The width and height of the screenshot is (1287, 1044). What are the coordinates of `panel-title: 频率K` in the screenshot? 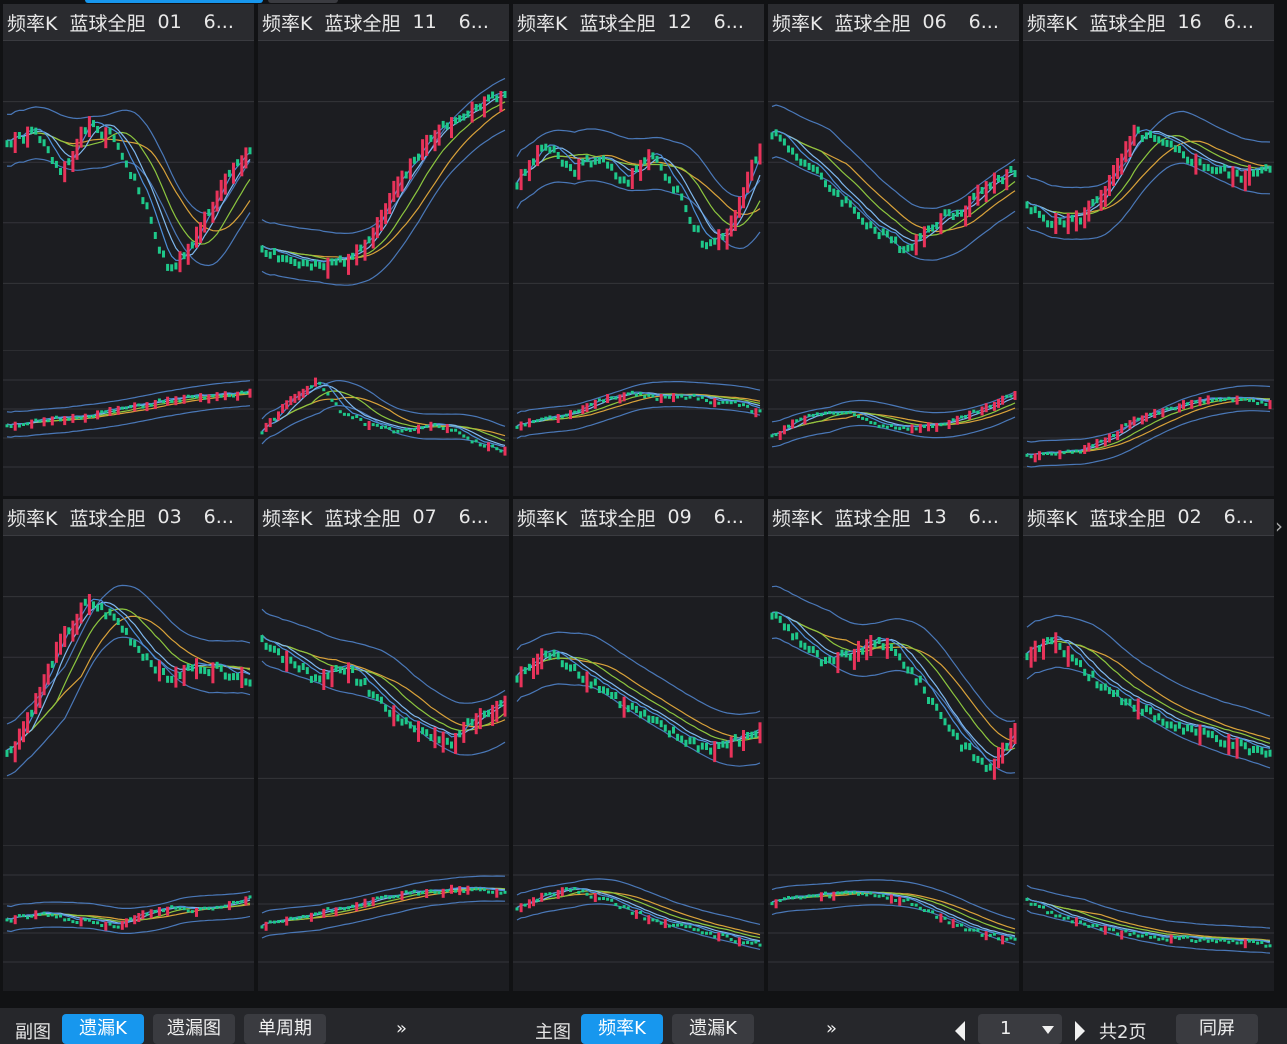 It's located at (1052, 23).